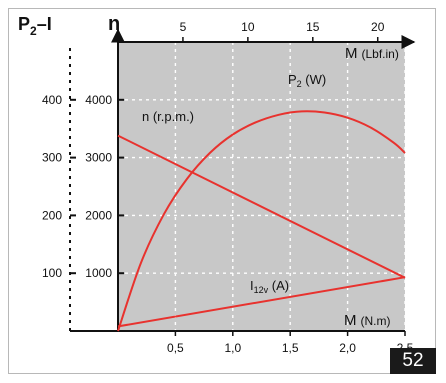  Describe the element at coordinates (104, 186) in the screenshot. I see `inner-left-ticks: 1000 2000 3000 4000` at that location.